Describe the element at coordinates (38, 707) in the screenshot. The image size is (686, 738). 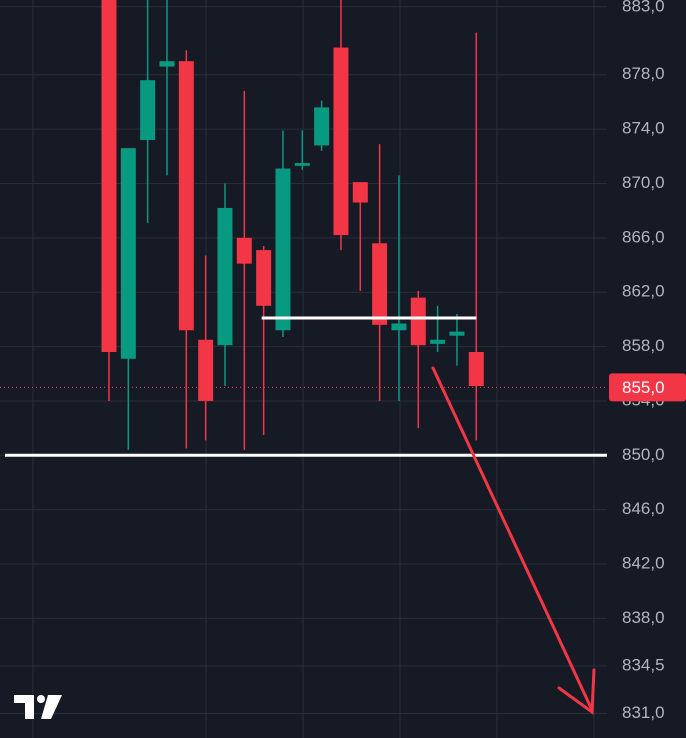
I see `logo` at that location.